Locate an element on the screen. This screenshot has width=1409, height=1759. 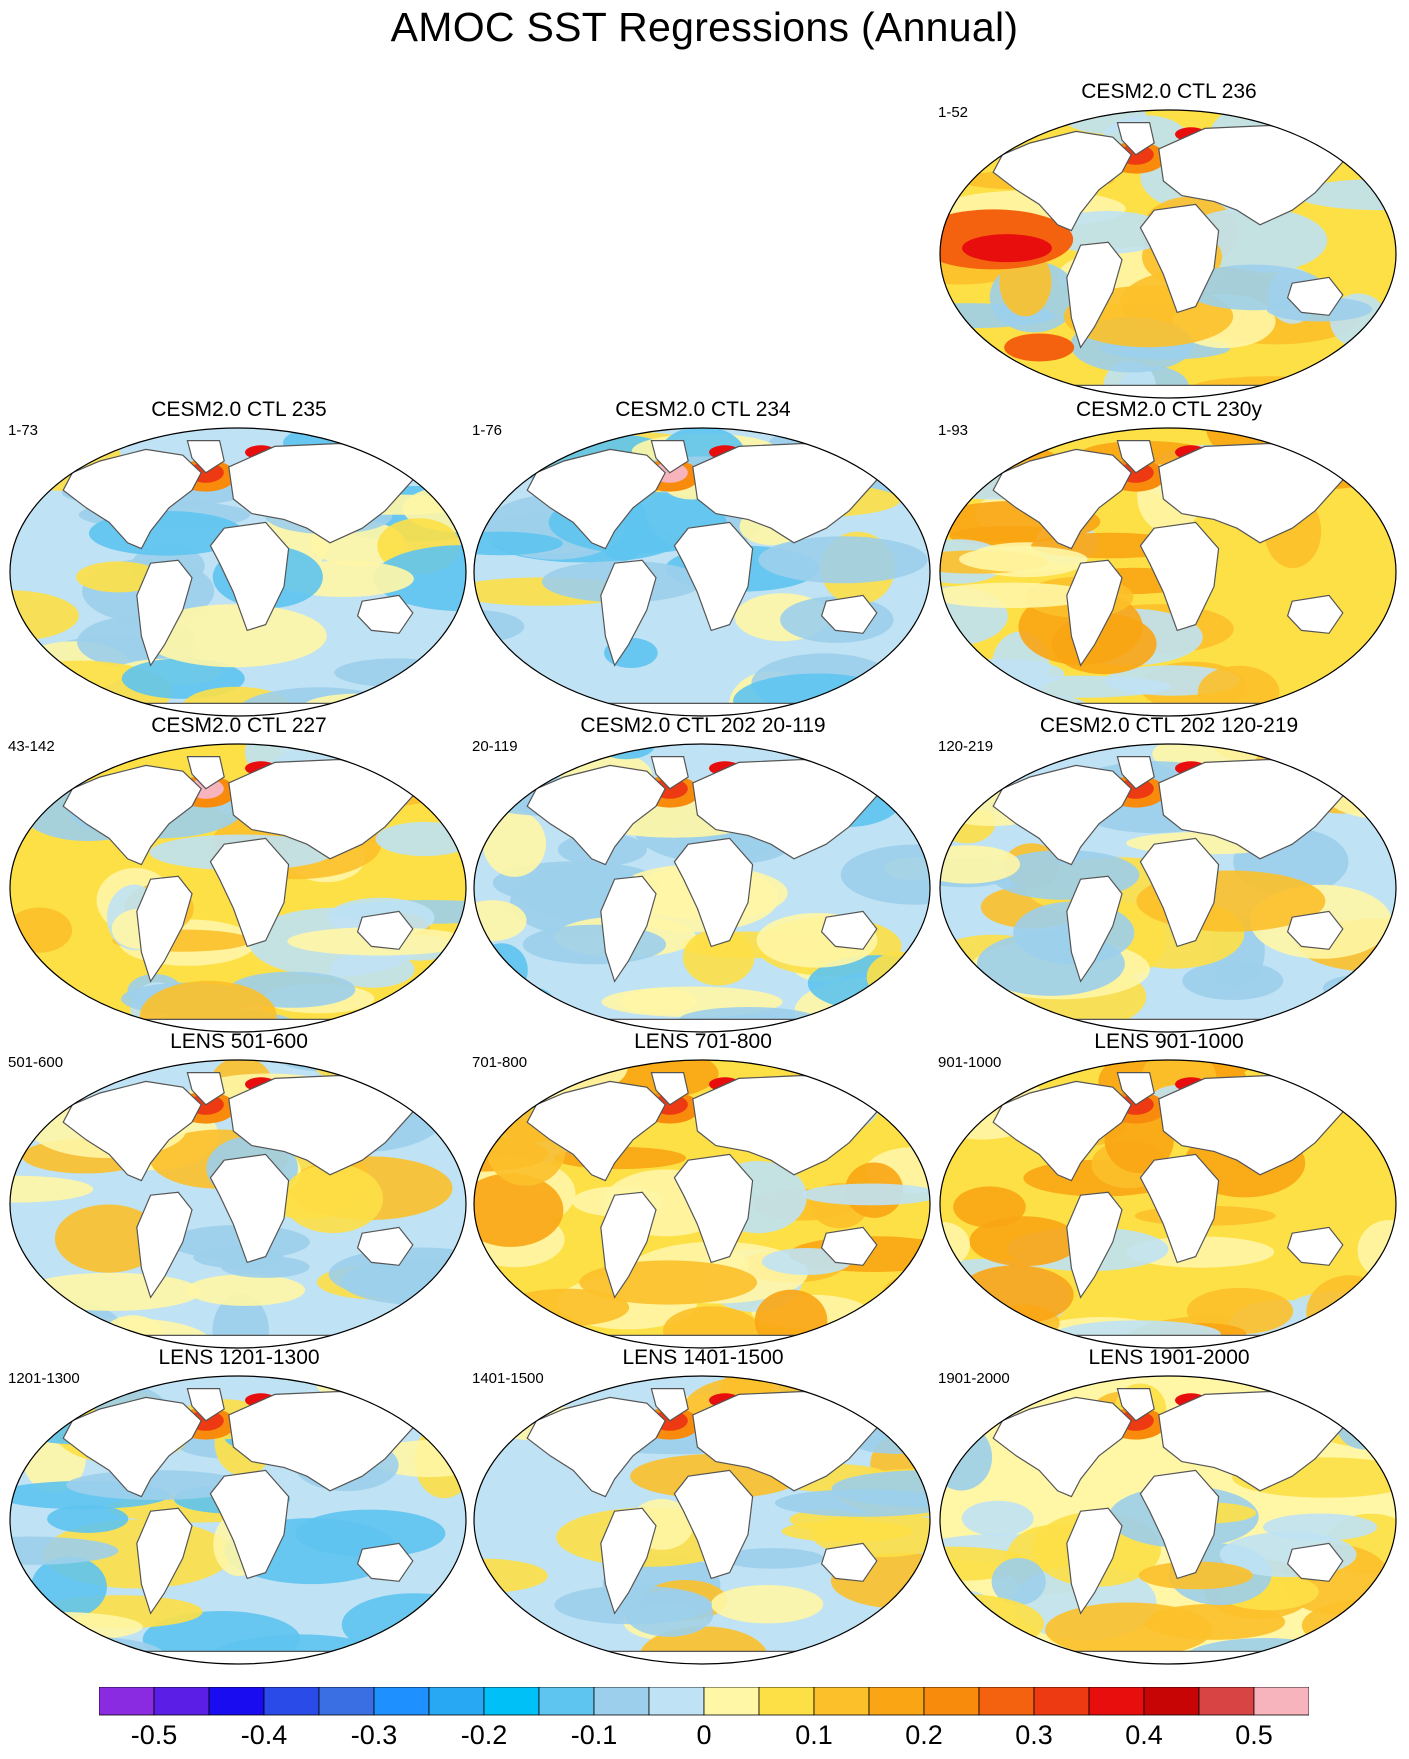
panel-title: LENS 501-600 is located at coordinates (239, 1041).